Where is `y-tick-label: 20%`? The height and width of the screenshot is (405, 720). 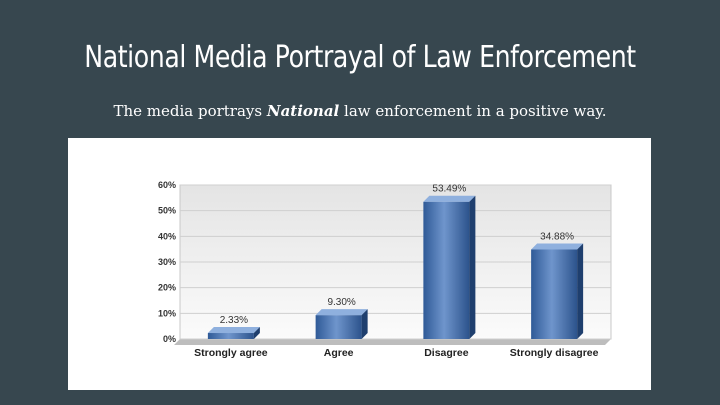
y-tick-label: 20% is located at coordinates (167, 288).